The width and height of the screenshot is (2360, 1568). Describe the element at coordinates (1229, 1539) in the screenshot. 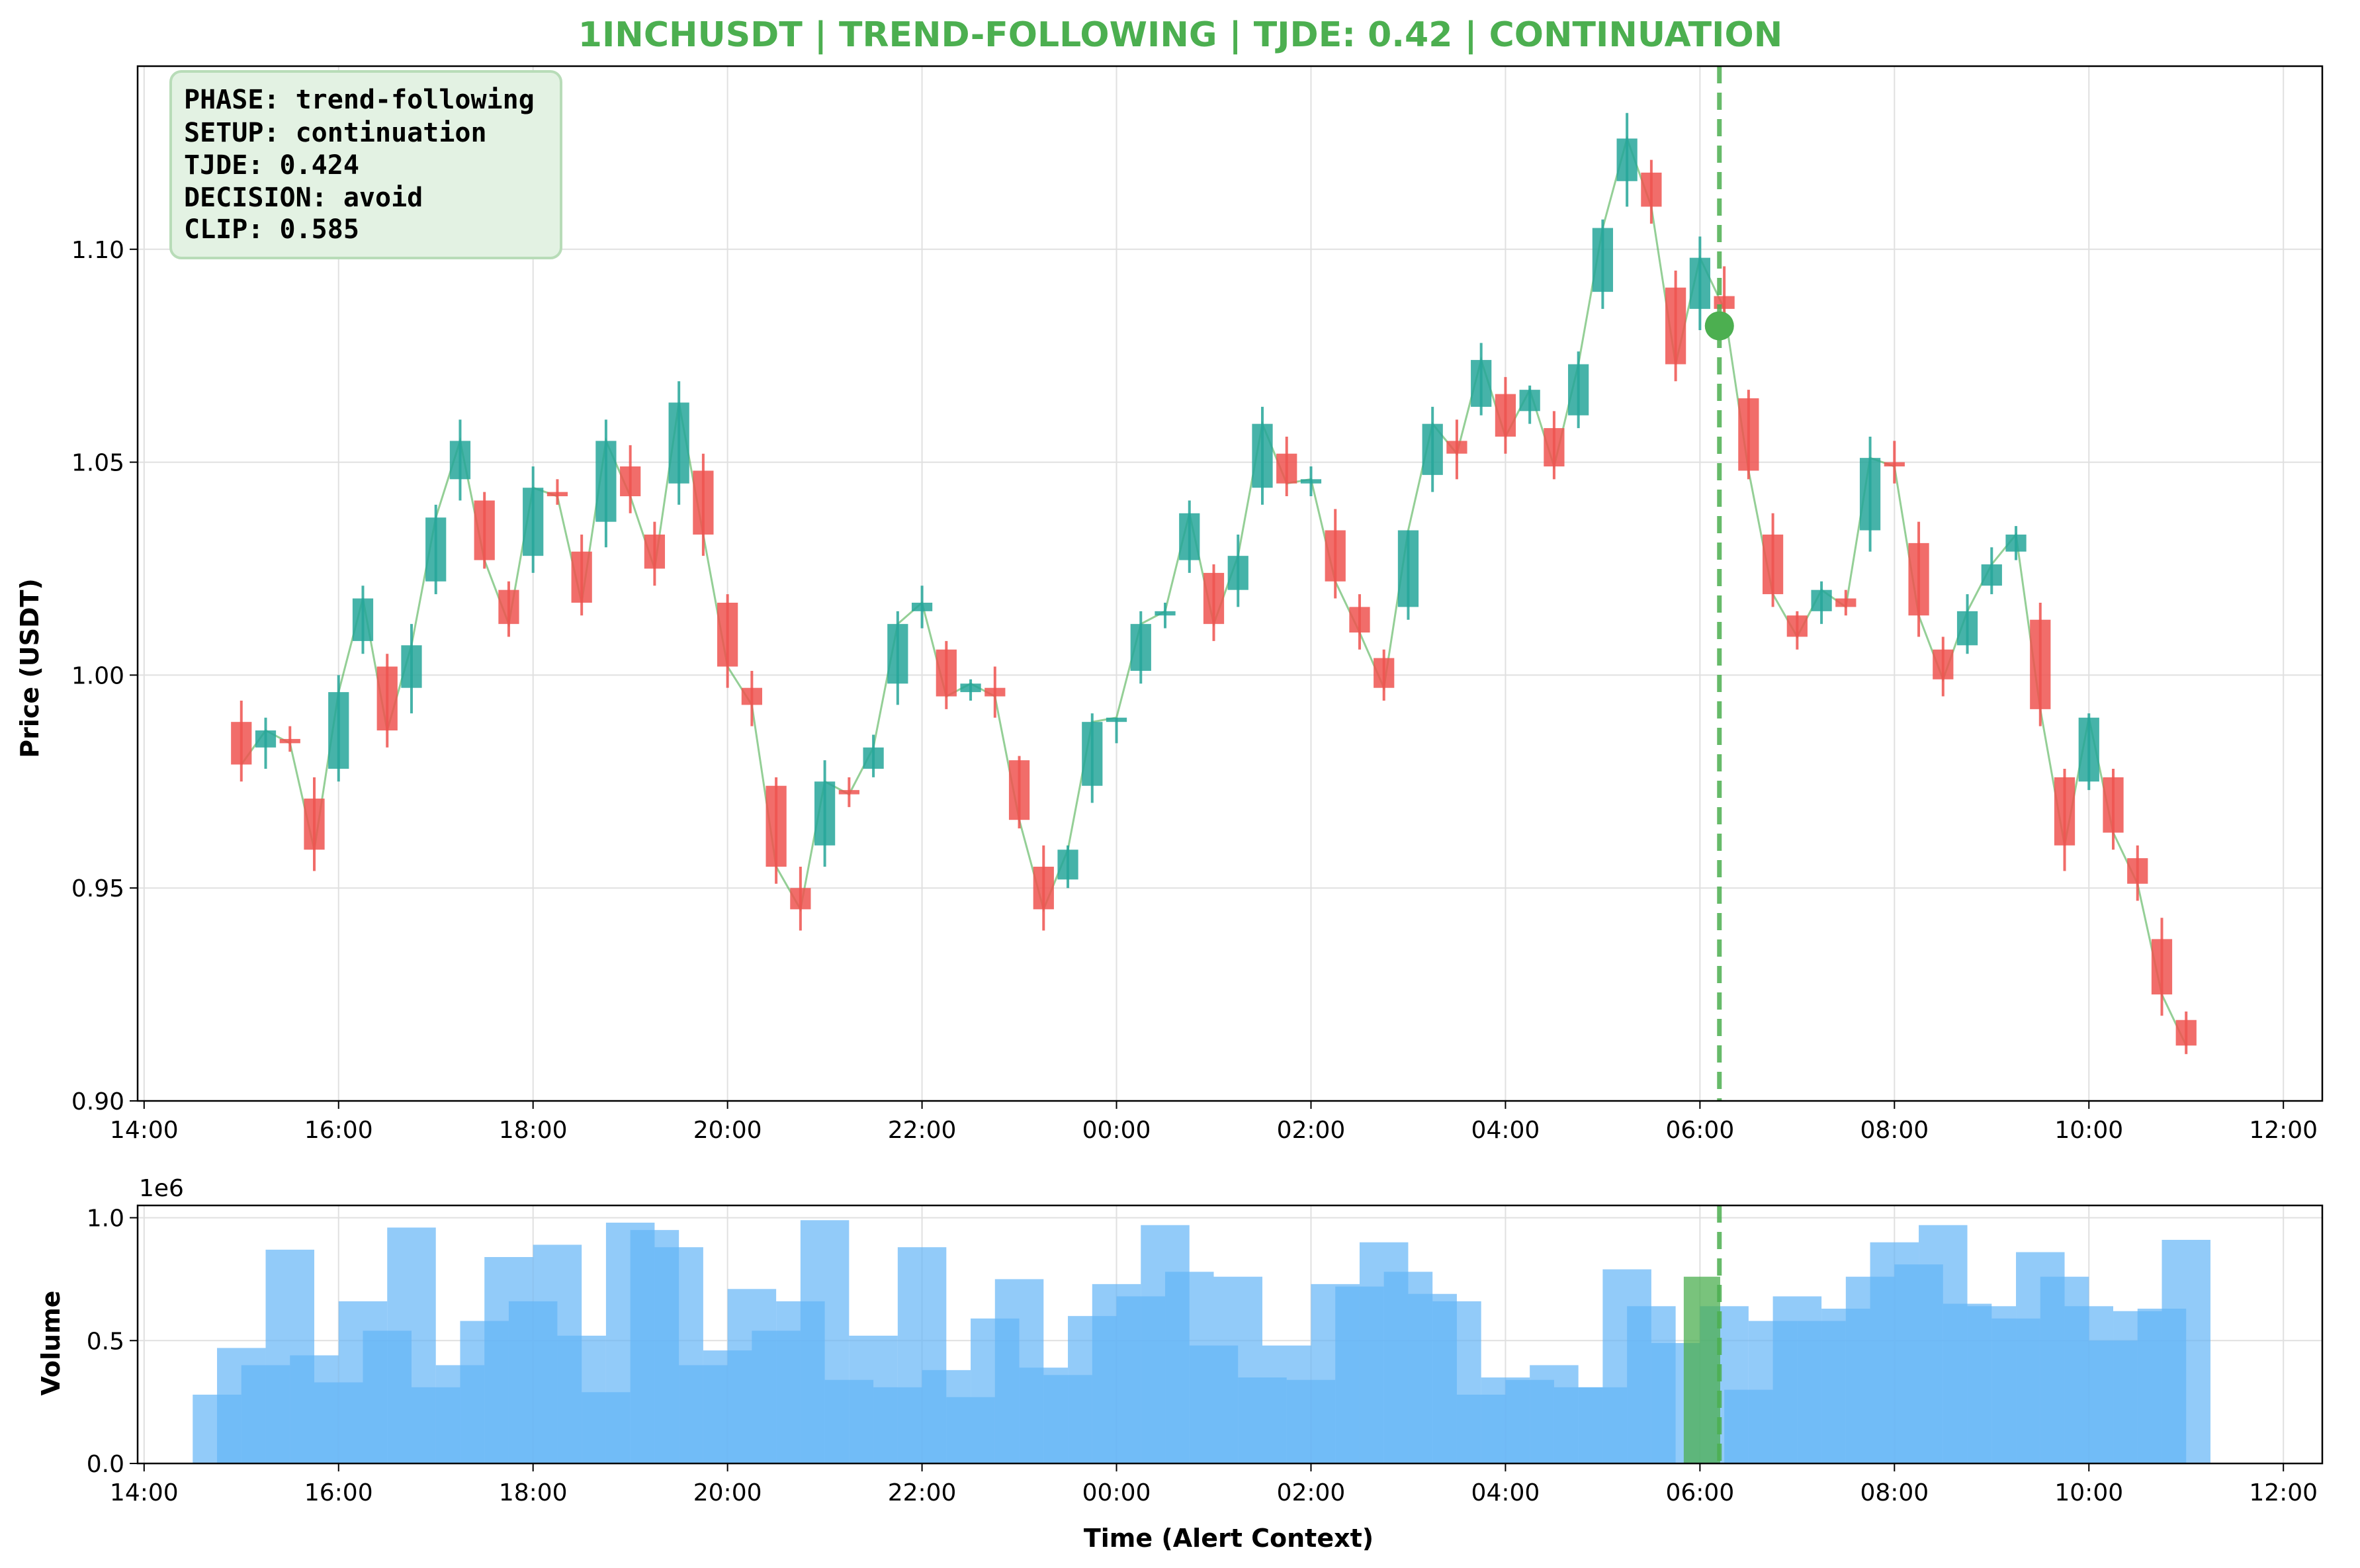

I see `volume-x-axis-label: Time (Alert Context)` at that location.